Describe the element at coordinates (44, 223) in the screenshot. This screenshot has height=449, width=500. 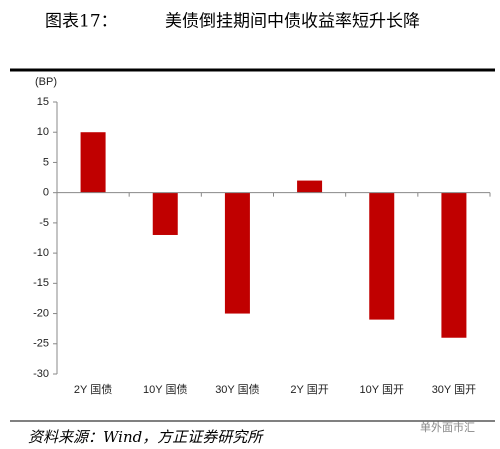
I see `y-tick-label: -5` at that location.